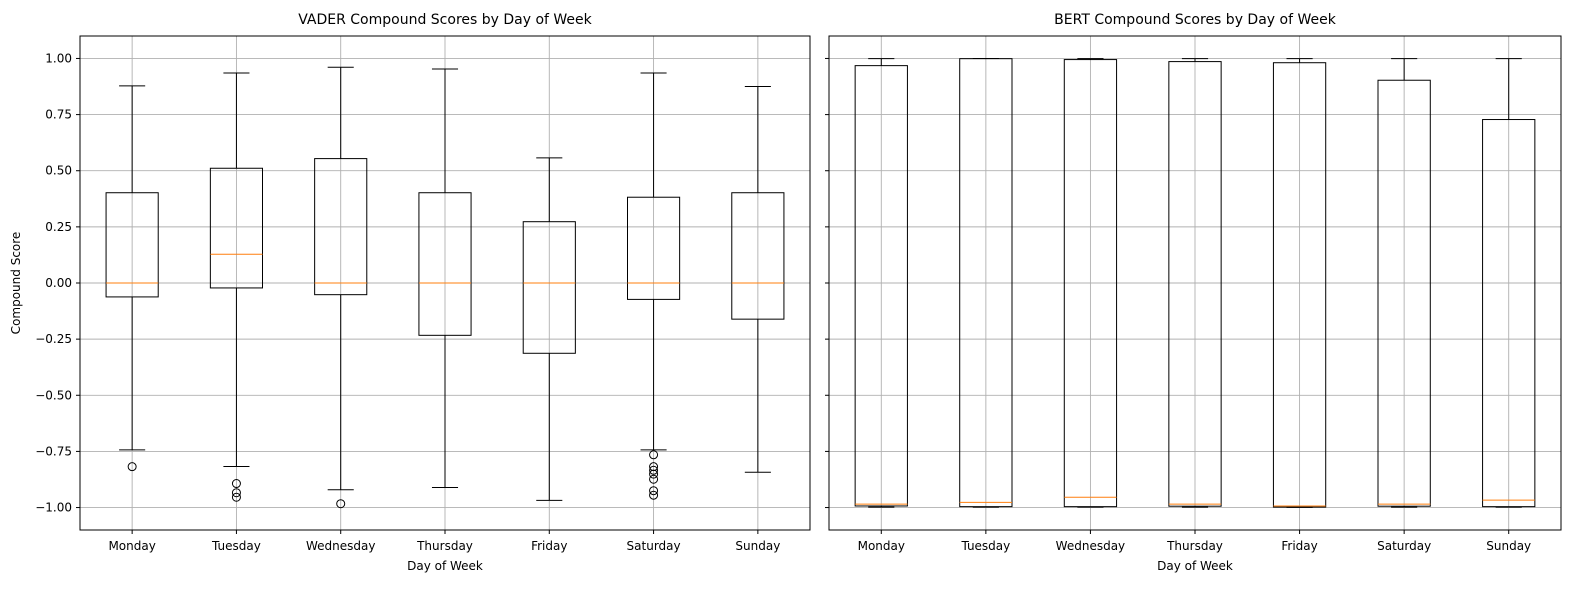  I want to click on bert-box-saturday, so click(1404, 283).